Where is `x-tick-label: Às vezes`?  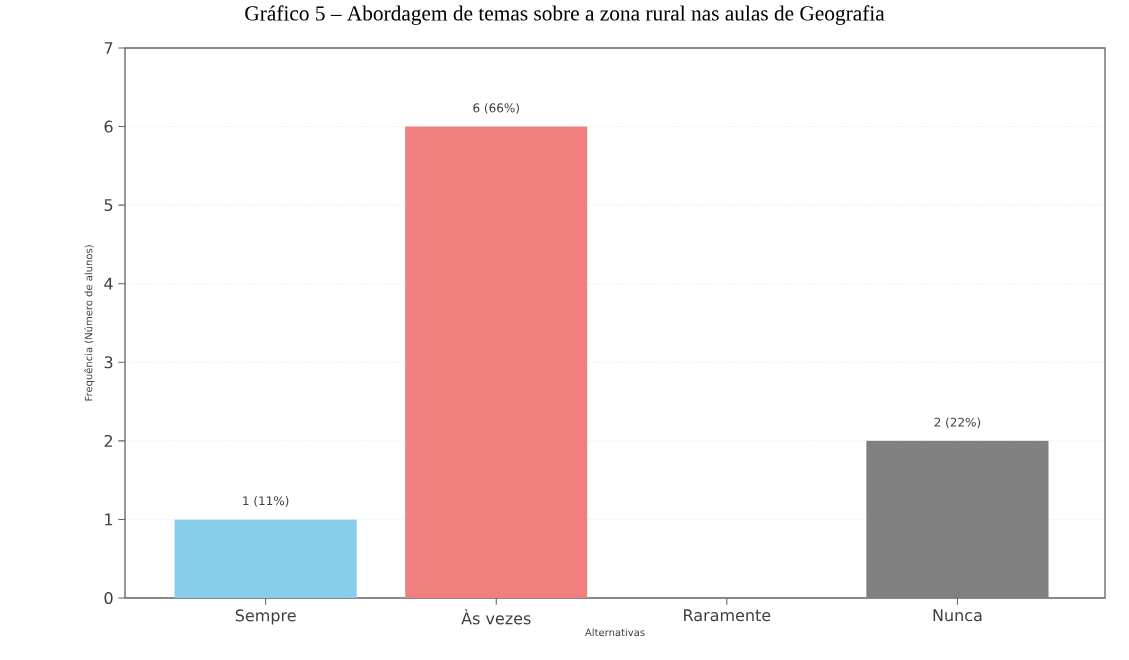 x-tick-label: Às vezes is located at coordinates (496, 617).